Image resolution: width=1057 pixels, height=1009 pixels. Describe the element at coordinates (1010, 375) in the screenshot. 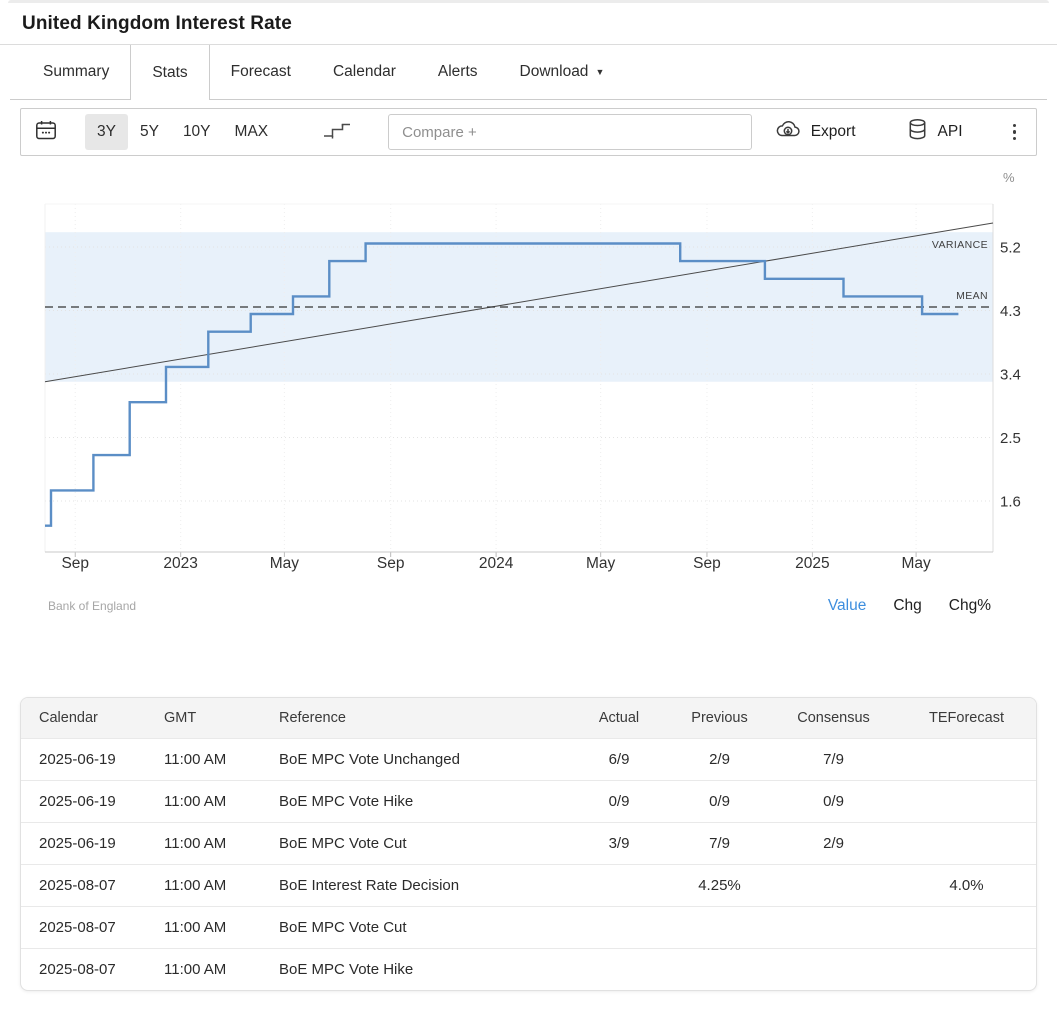

I see `y-axis-tick-label: 3.4` at that location.